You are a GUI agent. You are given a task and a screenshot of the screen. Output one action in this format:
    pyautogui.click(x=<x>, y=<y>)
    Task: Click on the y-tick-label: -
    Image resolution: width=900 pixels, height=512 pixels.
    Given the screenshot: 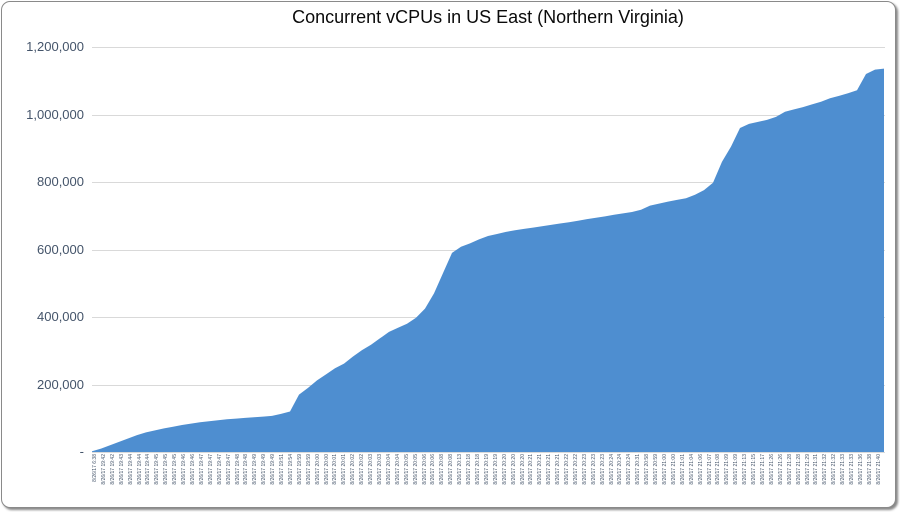 What is the action you would take?
    pyautogui.click(x=81, y=451)
    